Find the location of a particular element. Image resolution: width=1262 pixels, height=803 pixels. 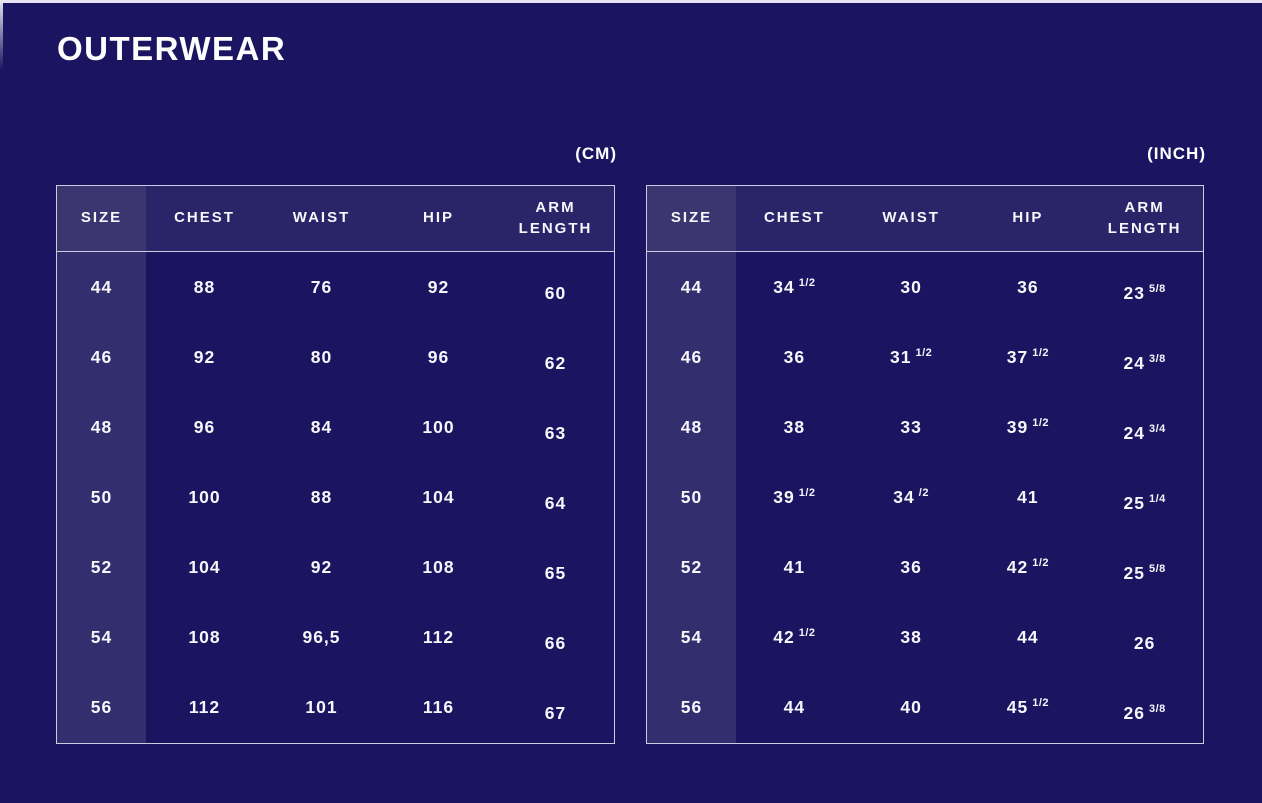

value-cell: 64 is located at coordinates (555, 502).